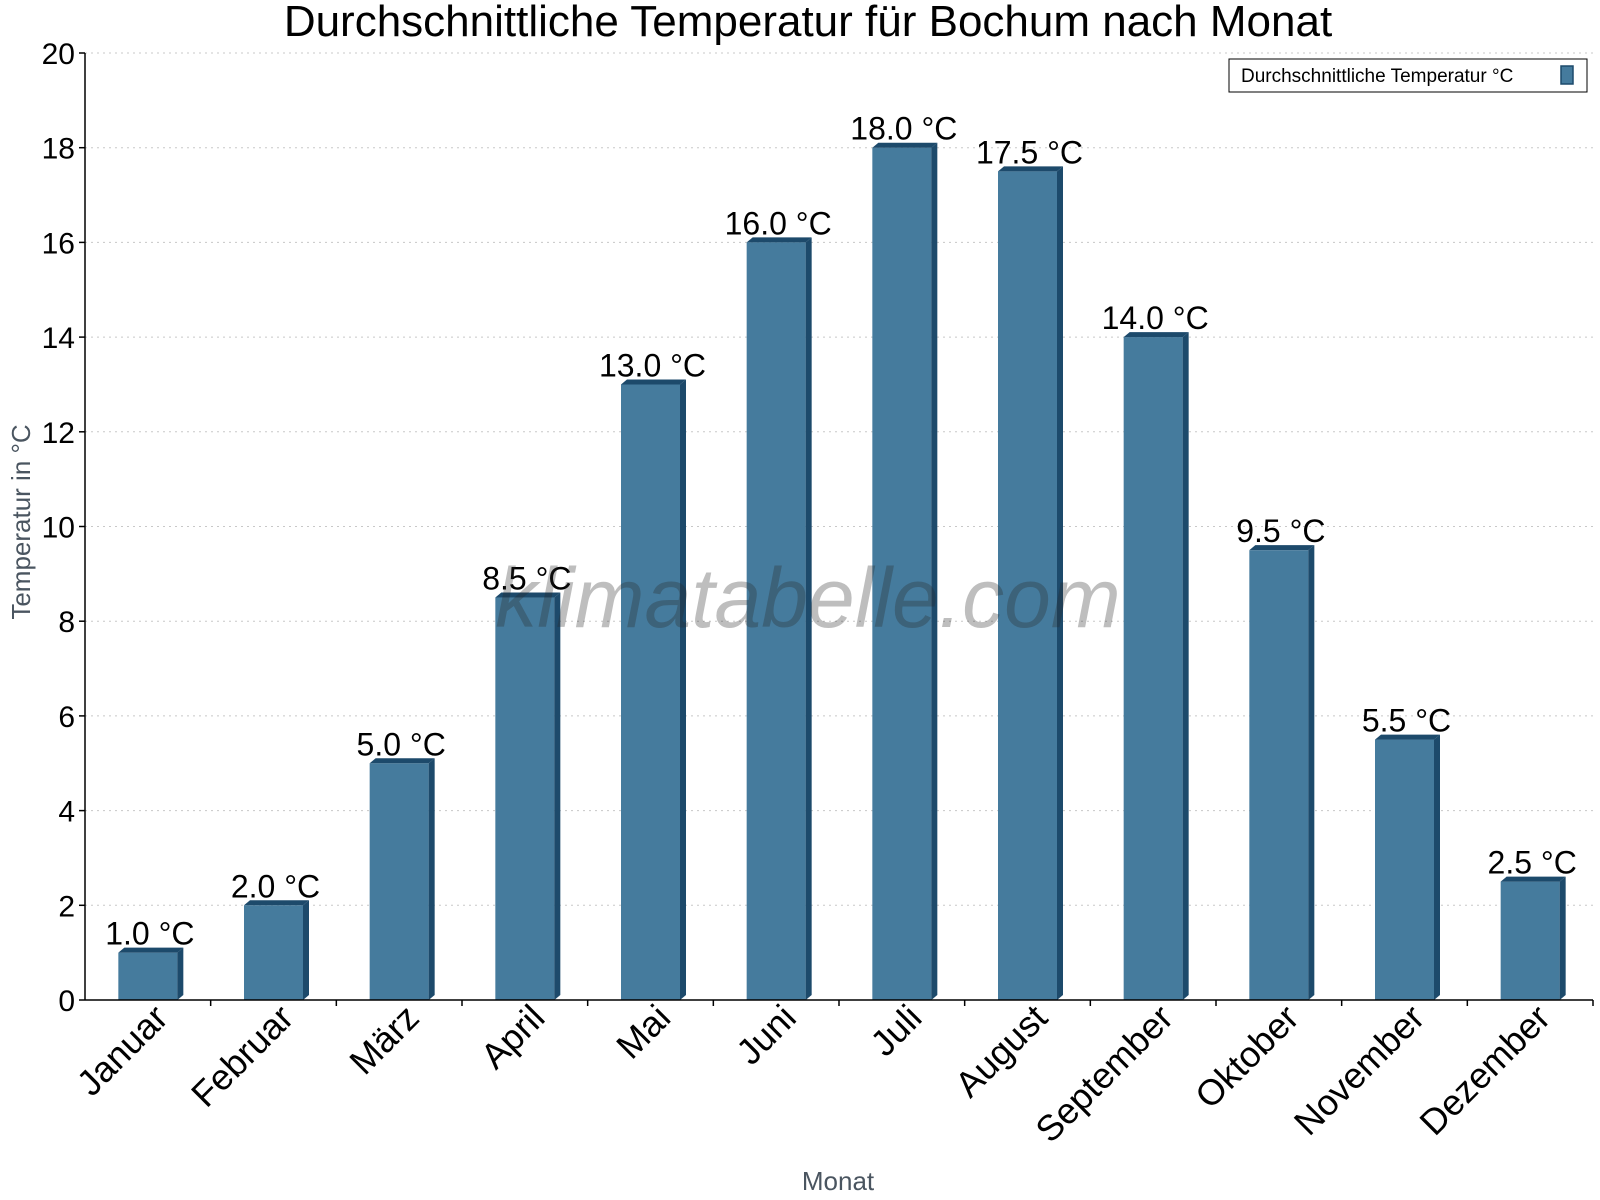 This screenshot has width=1600, height=1200. I want to click on x-tick-label: August, so click(1001, 1051).